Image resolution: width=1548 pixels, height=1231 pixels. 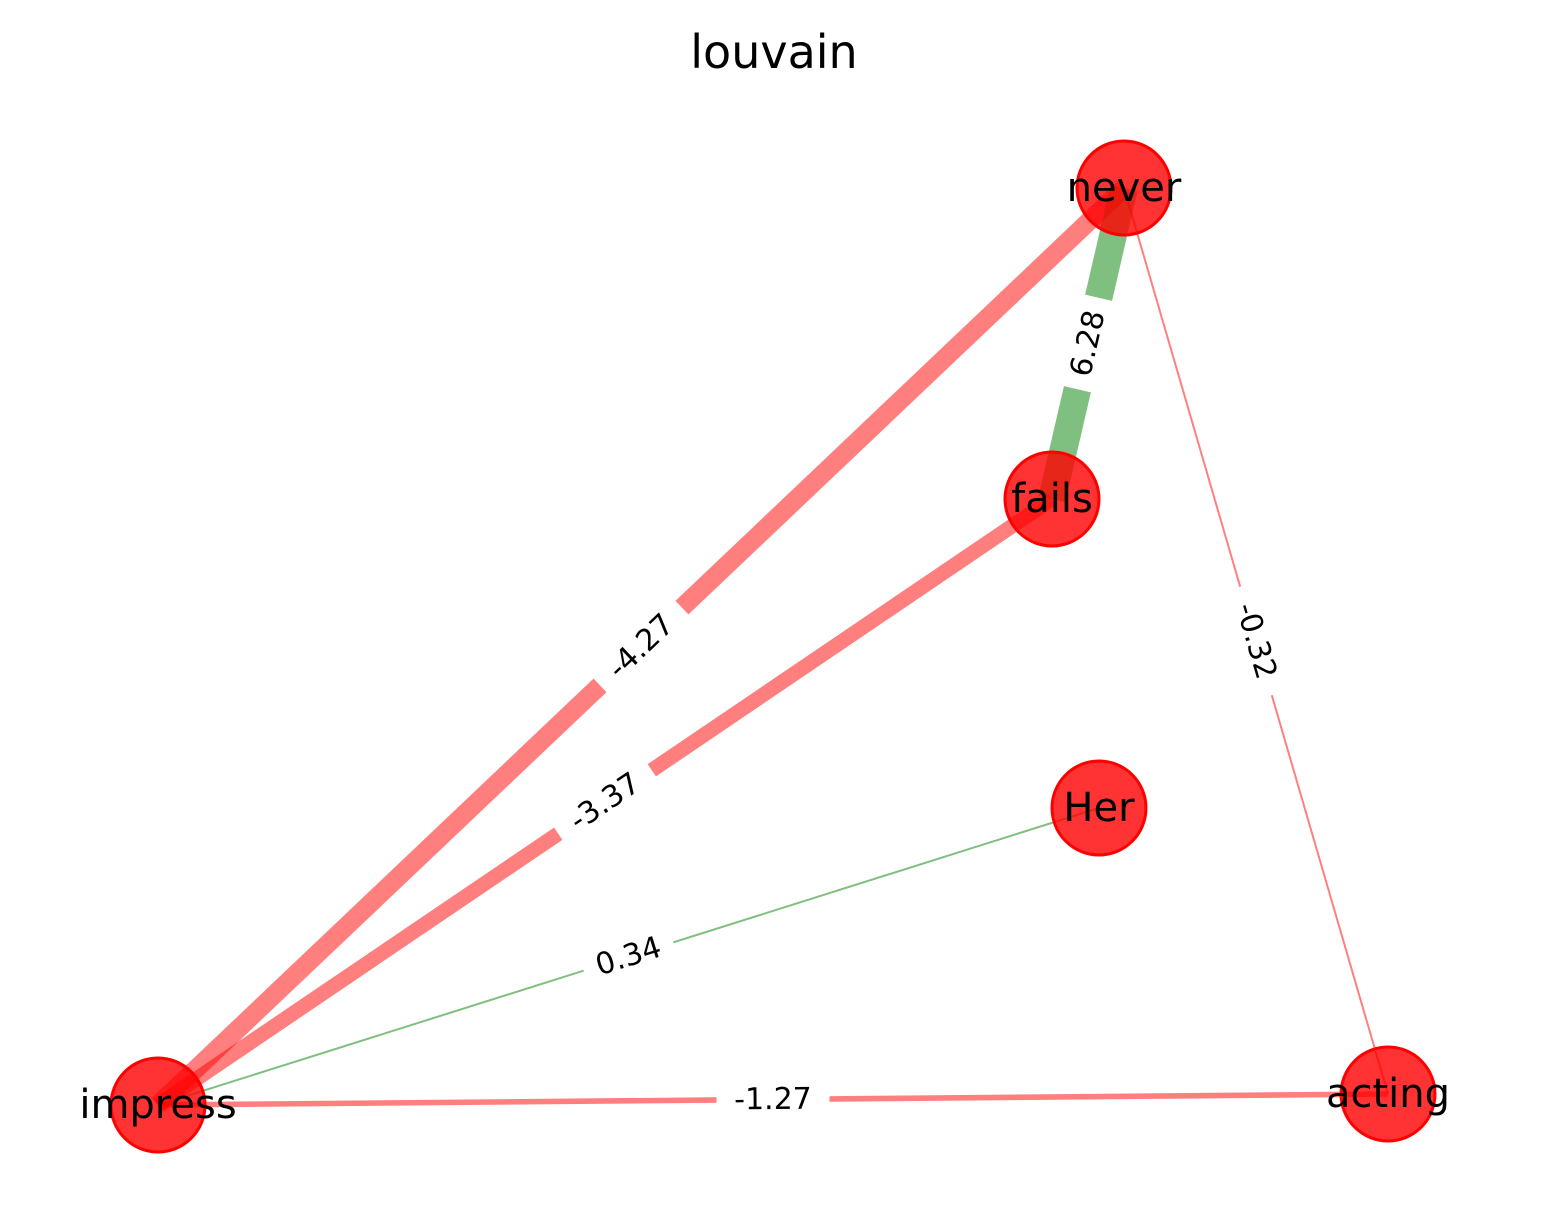 I want to click on edge-label-fails-never: 6.28, so click(x=1088, y=343).